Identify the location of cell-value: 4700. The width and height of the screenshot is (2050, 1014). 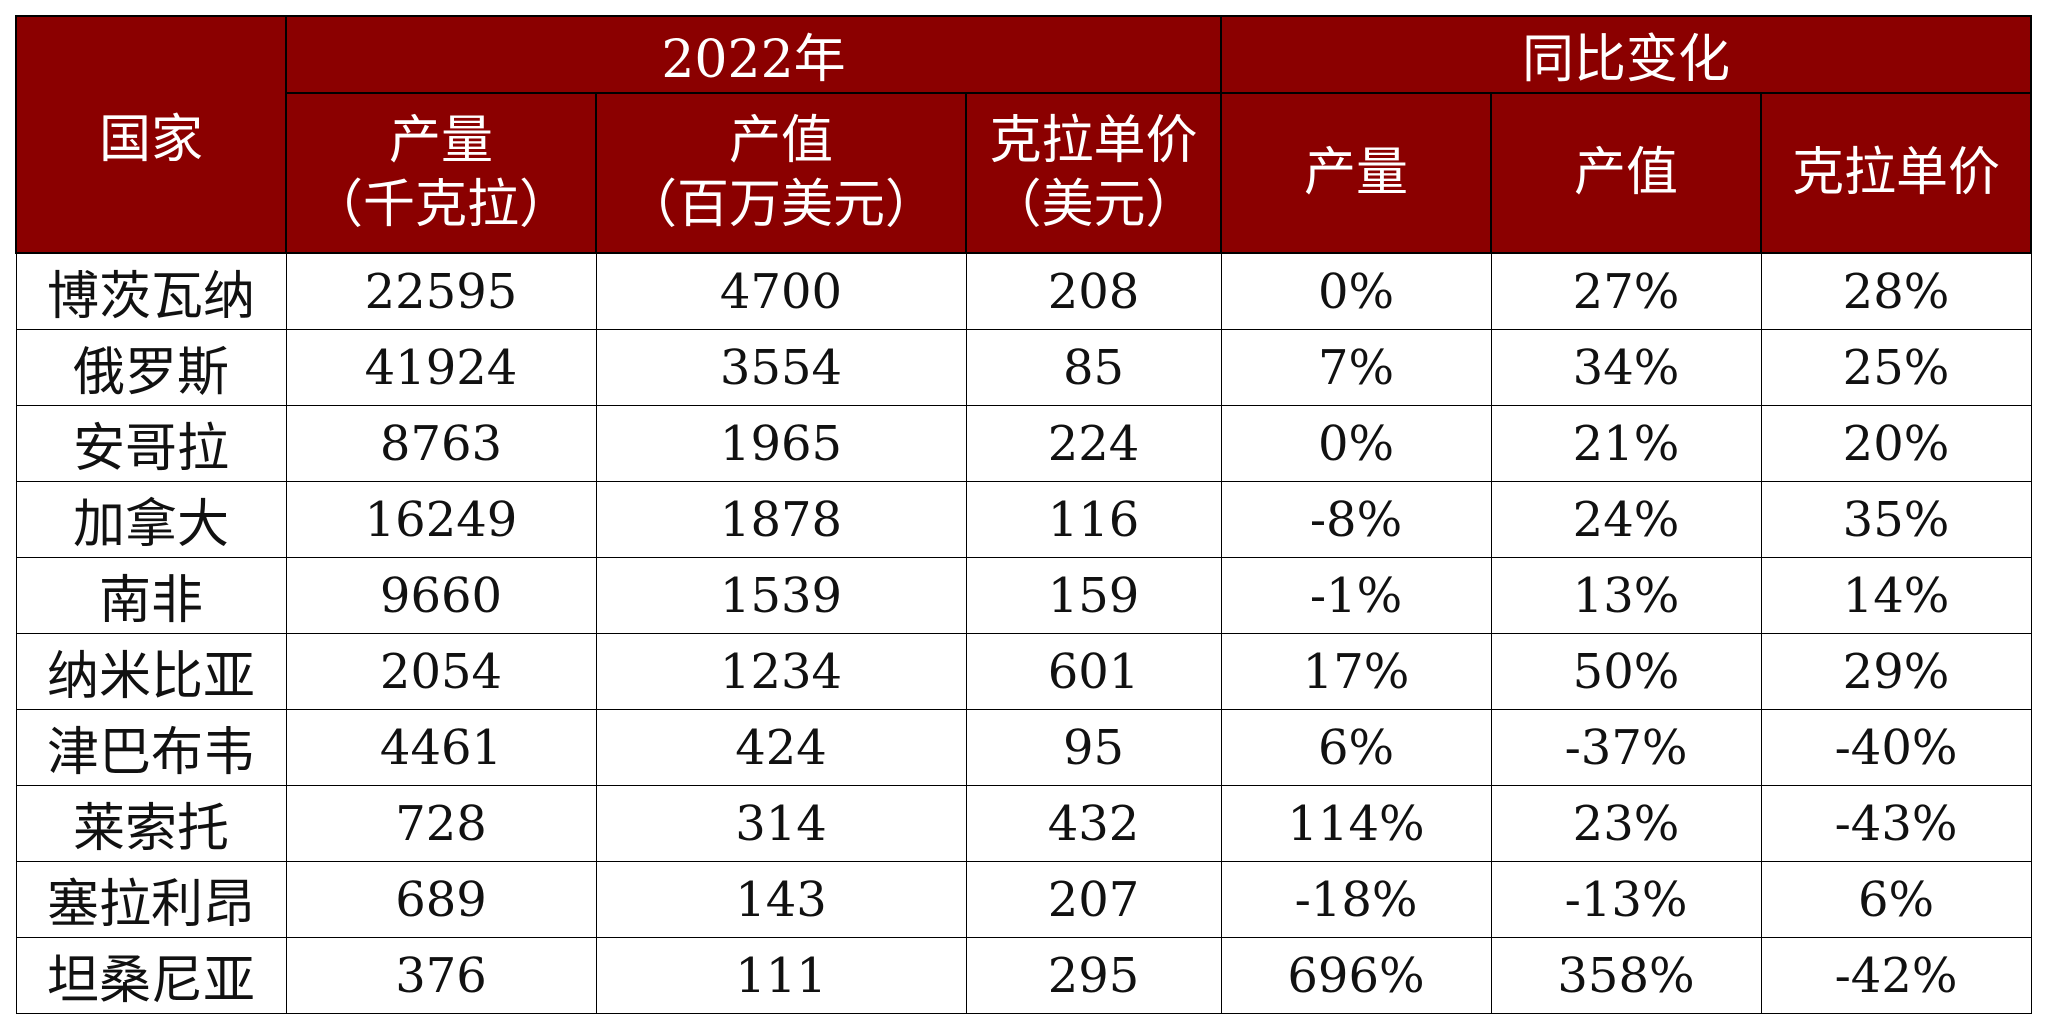
(781, 291).